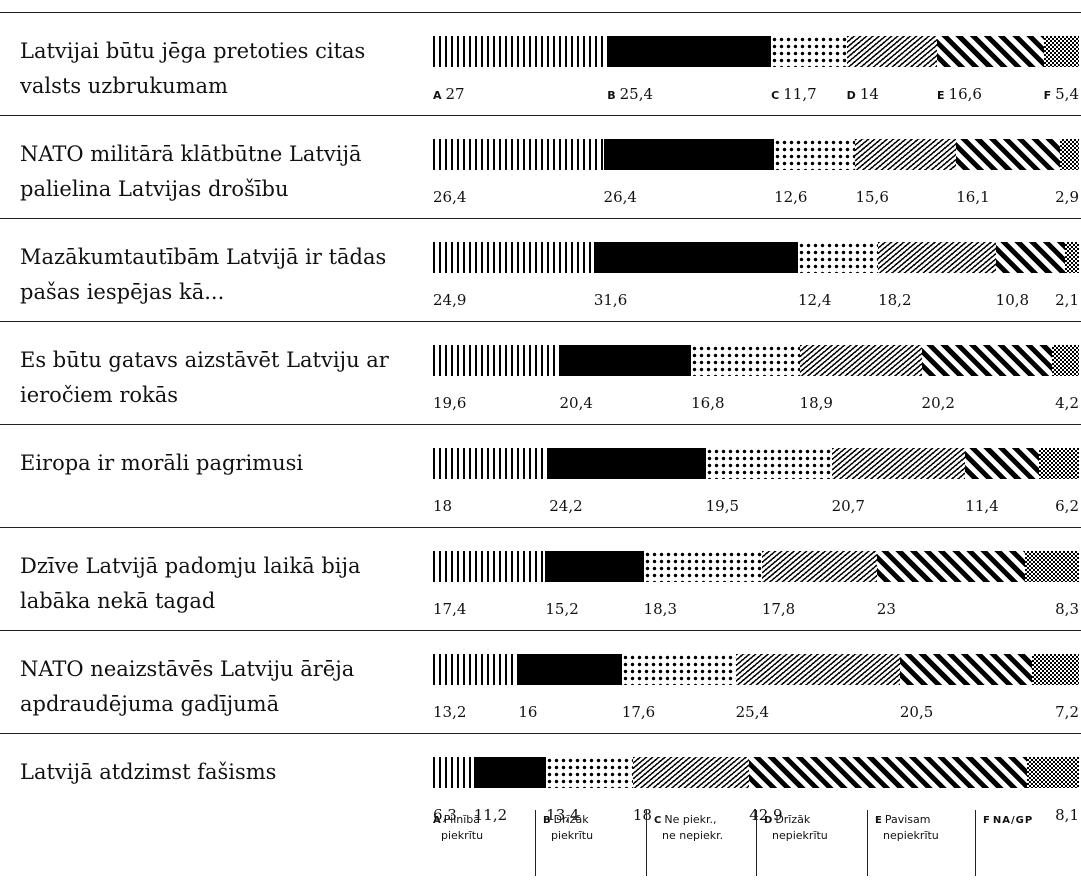  Describe the element at coordinates (793, 94) in the screenshot. I see `value-label-c: C 11,7` at that location.